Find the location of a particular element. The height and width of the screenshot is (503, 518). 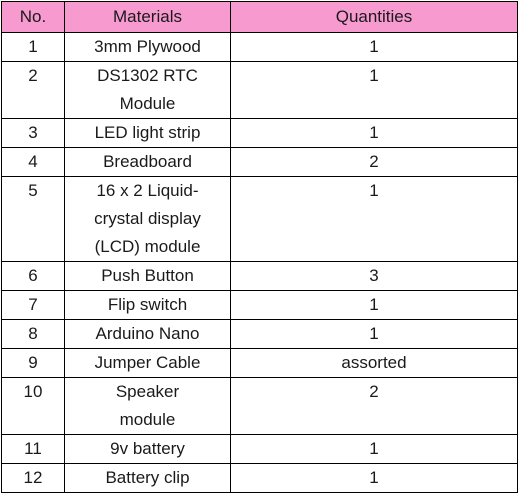

row-material: Flip switch is located at coordinates (147, 305).